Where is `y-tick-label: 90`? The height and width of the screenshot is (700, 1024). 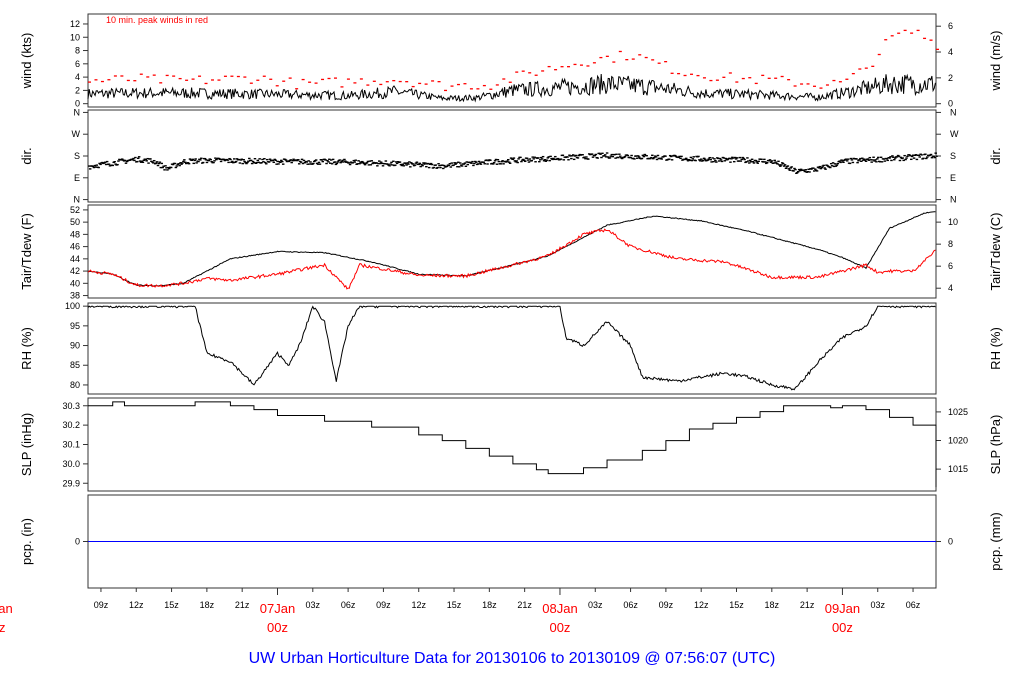
y-tick-label: 90 is located at coordinates (75, 346).